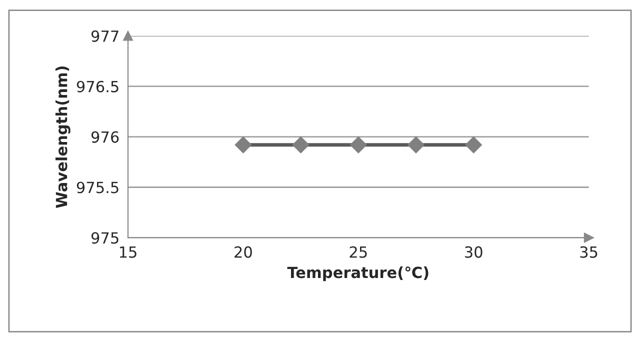 The image size is (640, 342). What do you see at coordinates (97, 86) in the screenshot?
I see `y-tick-label: 976.5` at bounding box center [97, 86].